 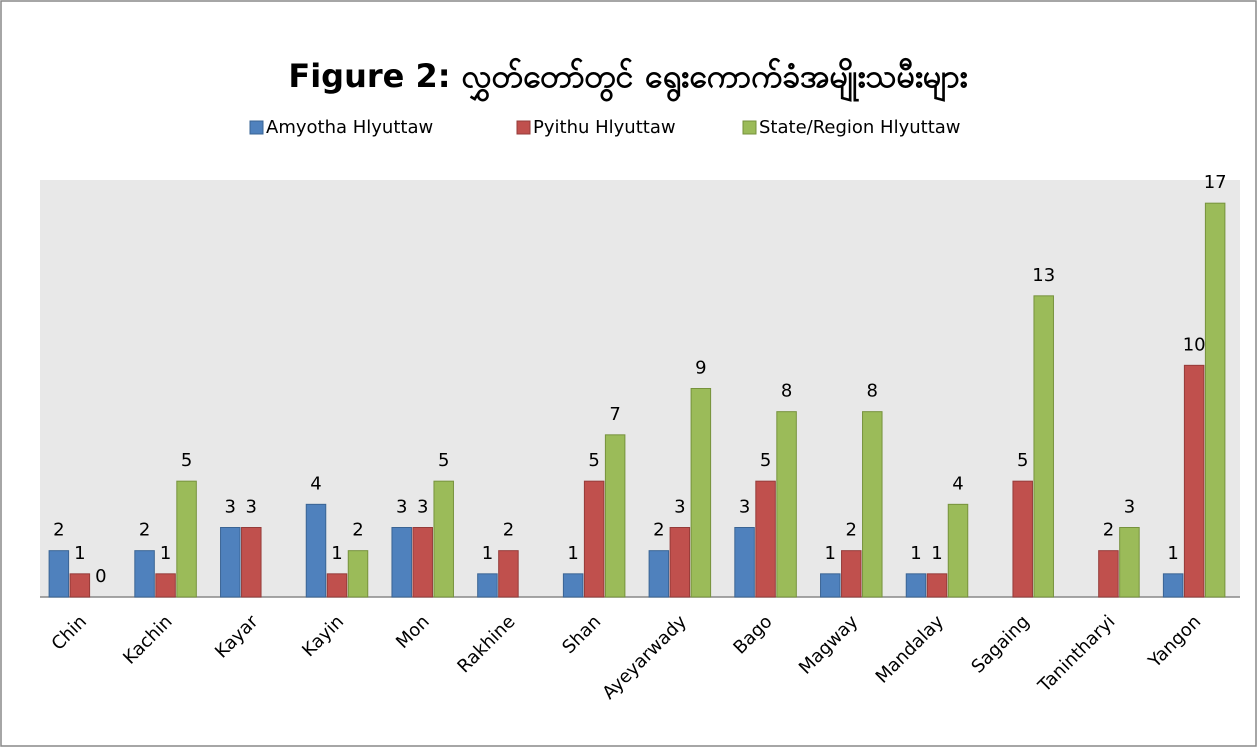 I want to click on data-label: 13, so click(x=1043, y=275).